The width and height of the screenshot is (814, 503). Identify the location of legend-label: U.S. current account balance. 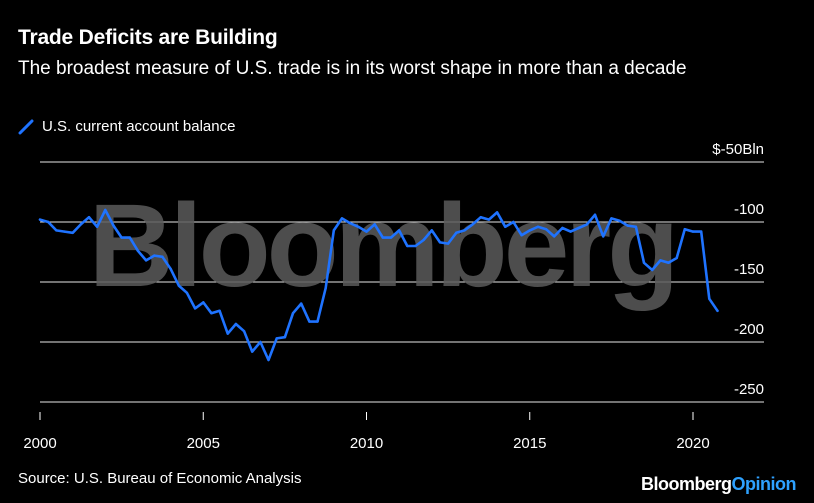
(139, 126).